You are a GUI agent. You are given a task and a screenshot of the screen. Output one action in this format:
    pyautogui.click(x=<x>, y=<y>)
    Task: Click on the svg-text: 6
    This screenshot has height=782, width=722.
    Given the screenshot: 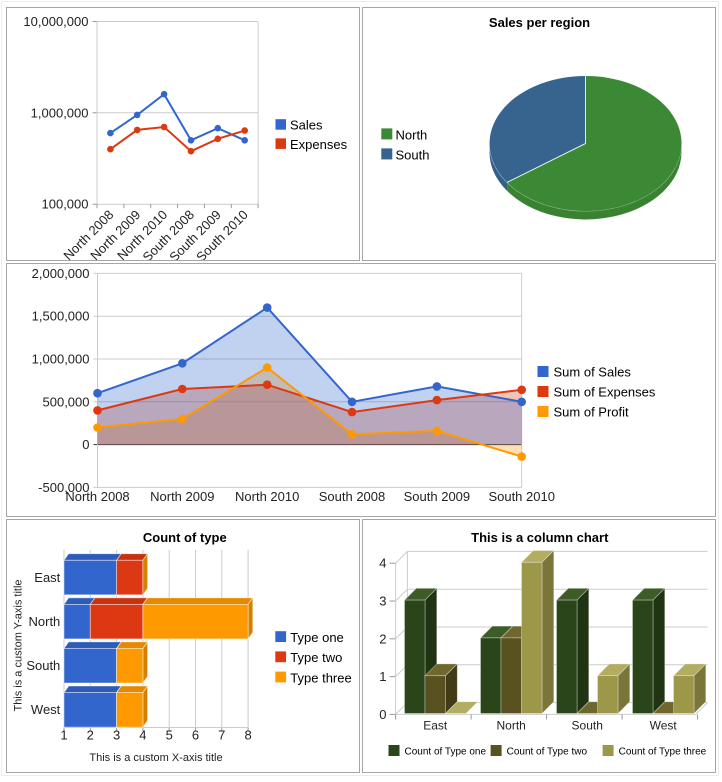 What is the action you would take?
    pyautogui.click(x=195, y=735)
    